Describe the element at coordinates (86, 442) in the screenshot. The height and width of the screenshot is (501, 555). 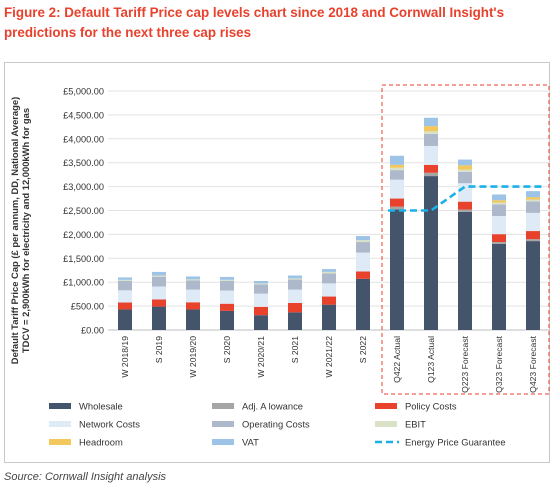
I see `legend-item-headroom: Headroom` at that location.